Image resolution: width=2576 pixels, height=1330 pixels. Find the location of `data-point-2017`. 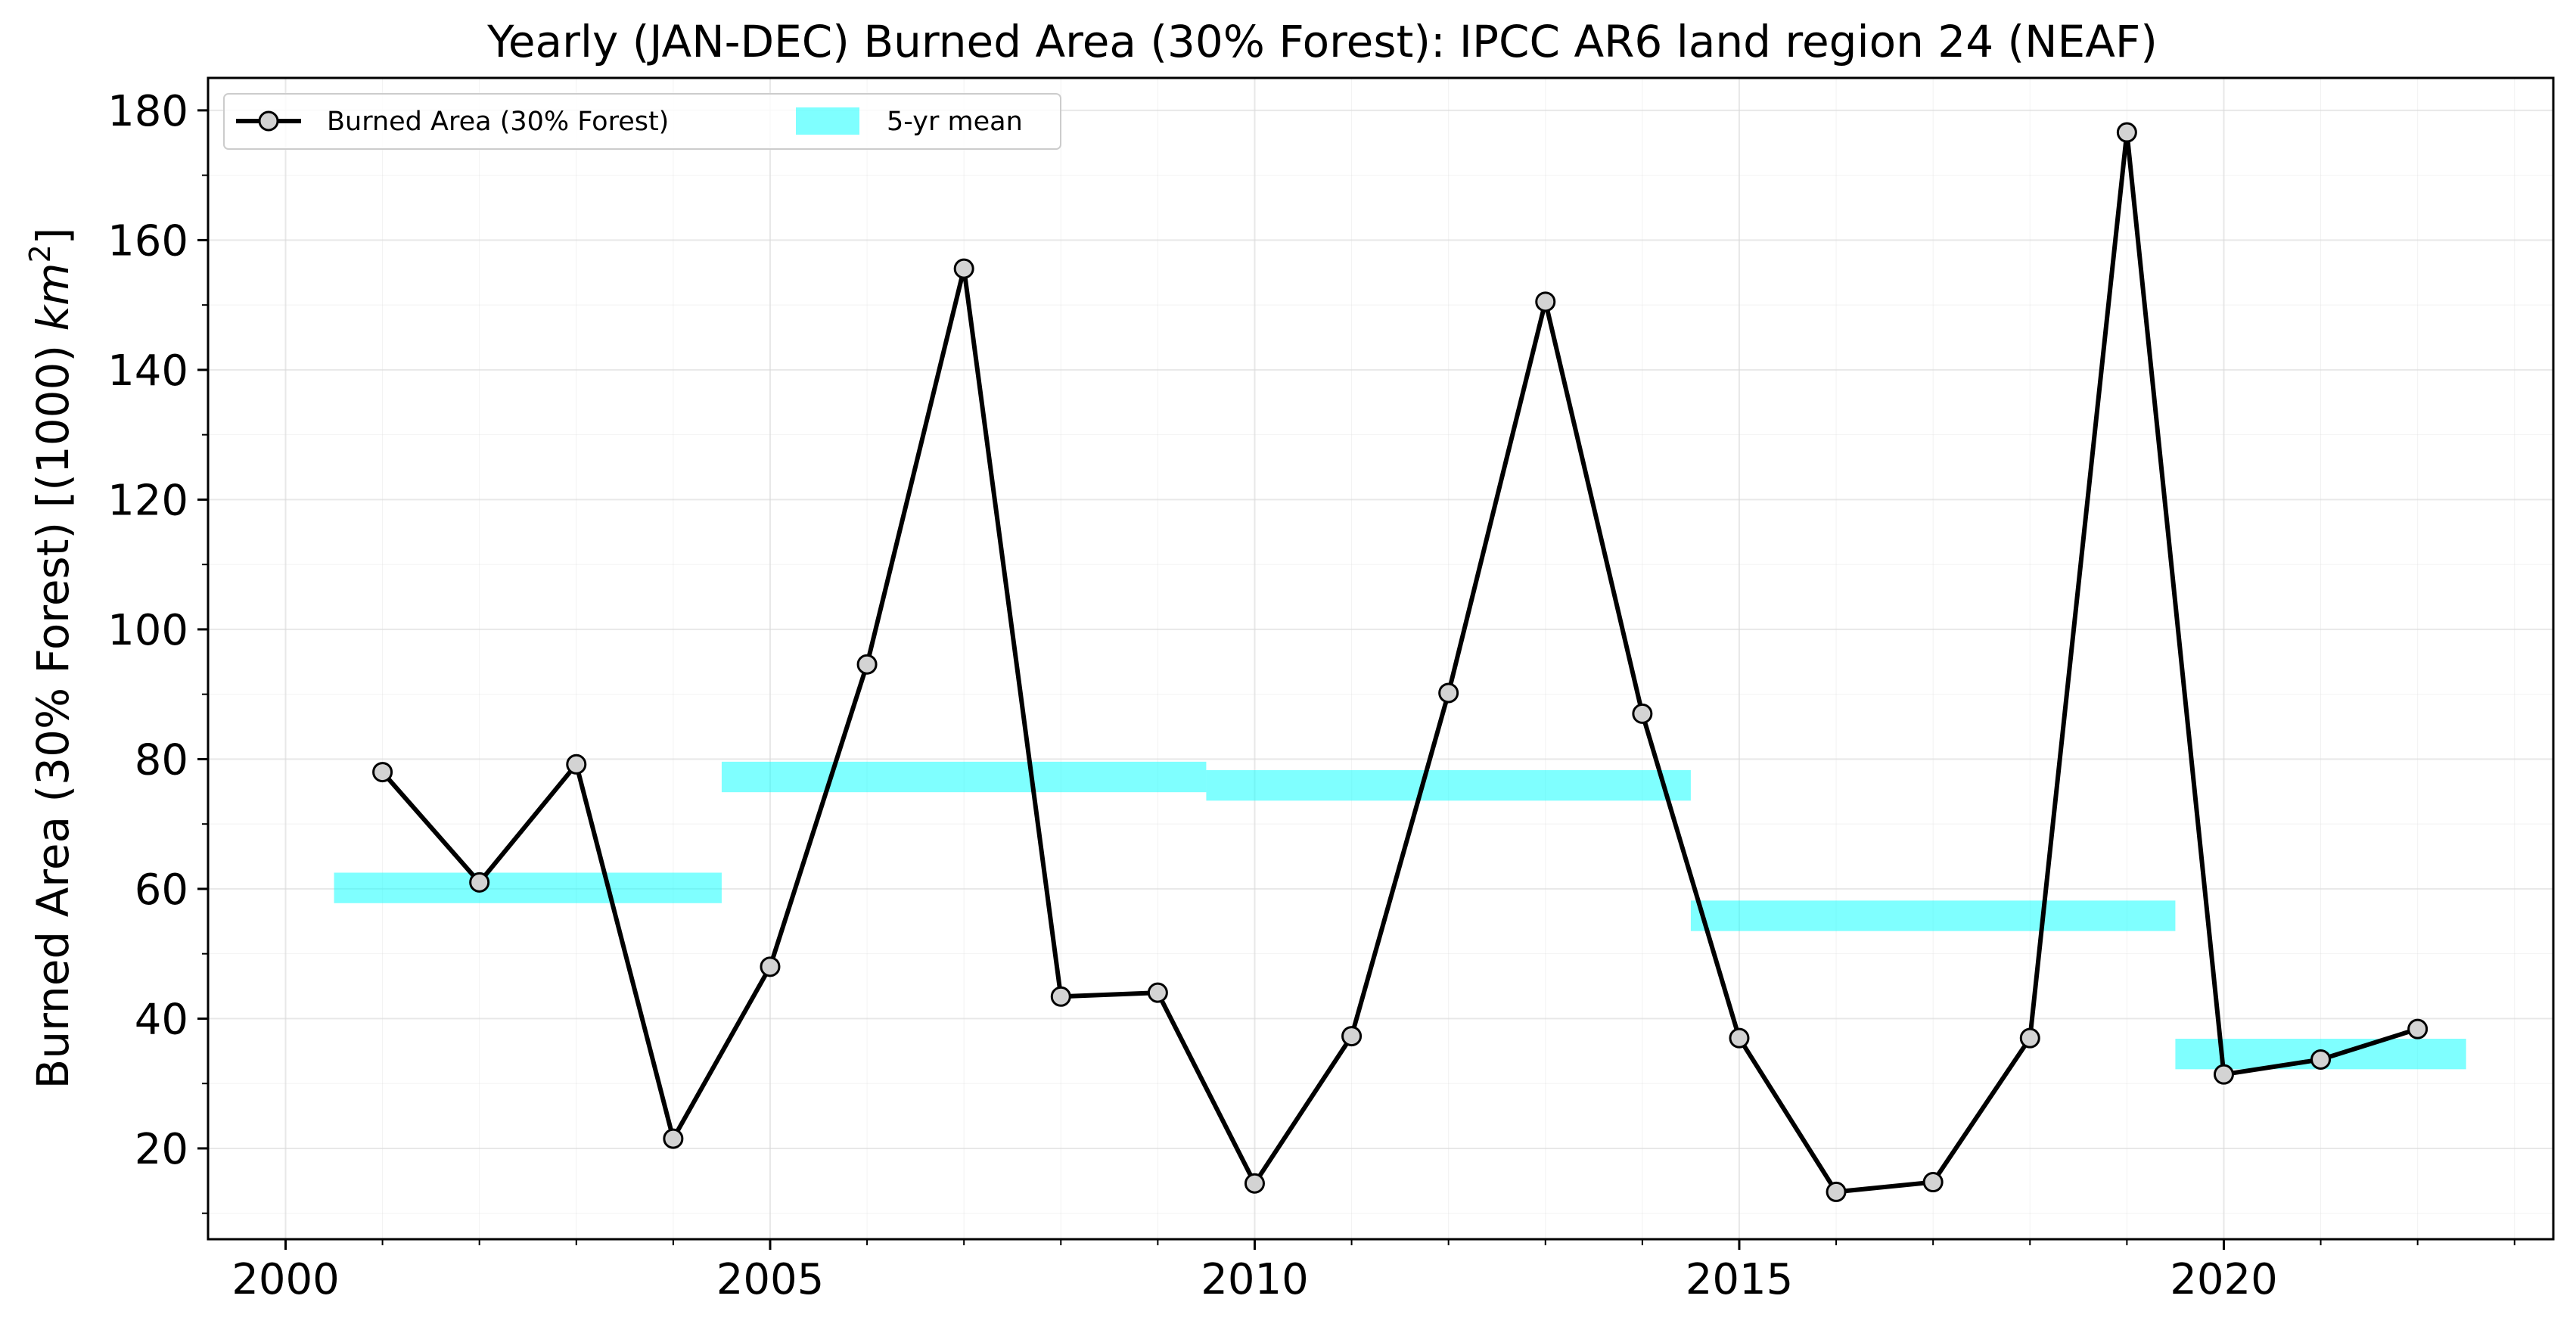

data-point-2017 is located at coordinates (1933, 1182).